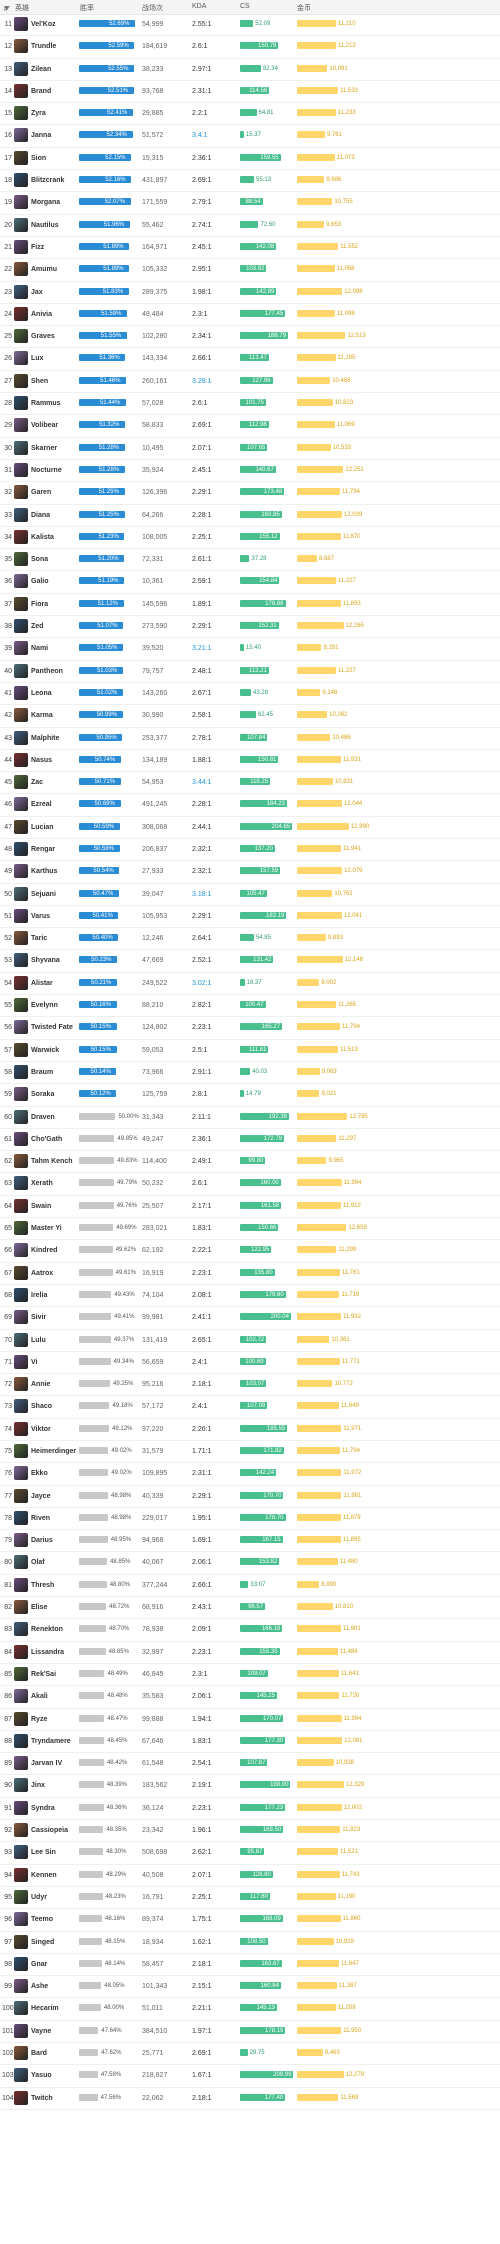  I want to click on champion-name: Jayce, so click(41, 1496).